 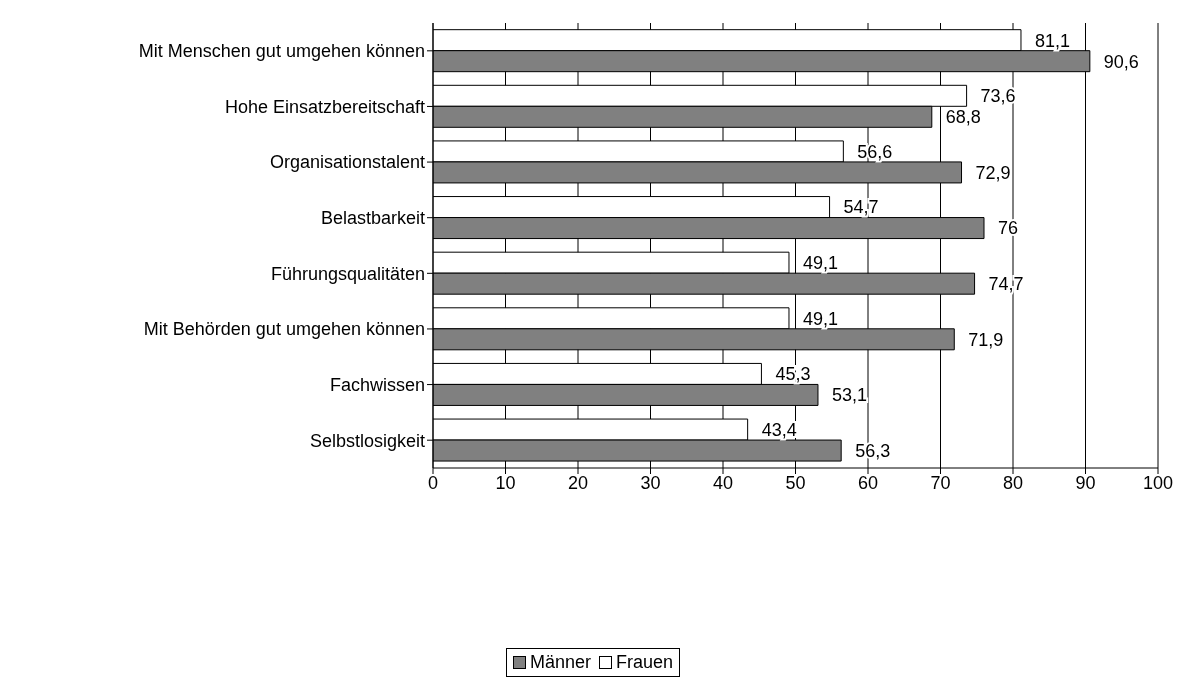 What do you see at coordinates (993, 172) in the screenshot?
I see `data-label: 72,9` at bounding box center [993, 172].